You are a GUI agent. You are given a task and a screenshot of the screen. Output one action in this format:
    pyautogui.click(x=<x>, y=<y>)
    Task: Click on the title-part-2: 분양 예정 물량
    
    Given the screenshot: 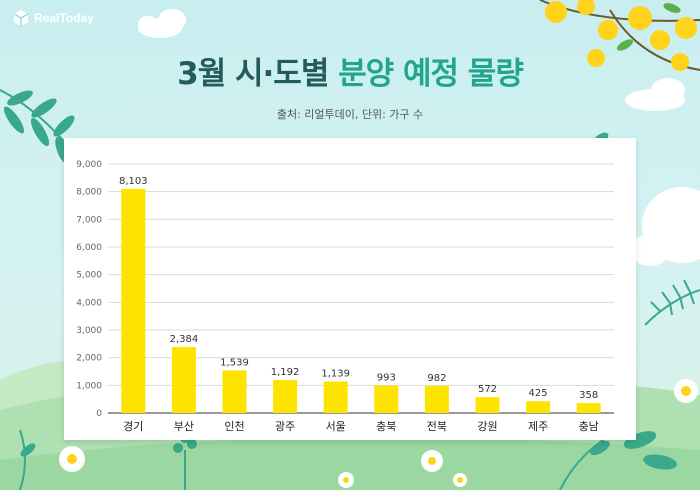 What is the action you would take?
    pyautogui.click(x=431, y=74)
    